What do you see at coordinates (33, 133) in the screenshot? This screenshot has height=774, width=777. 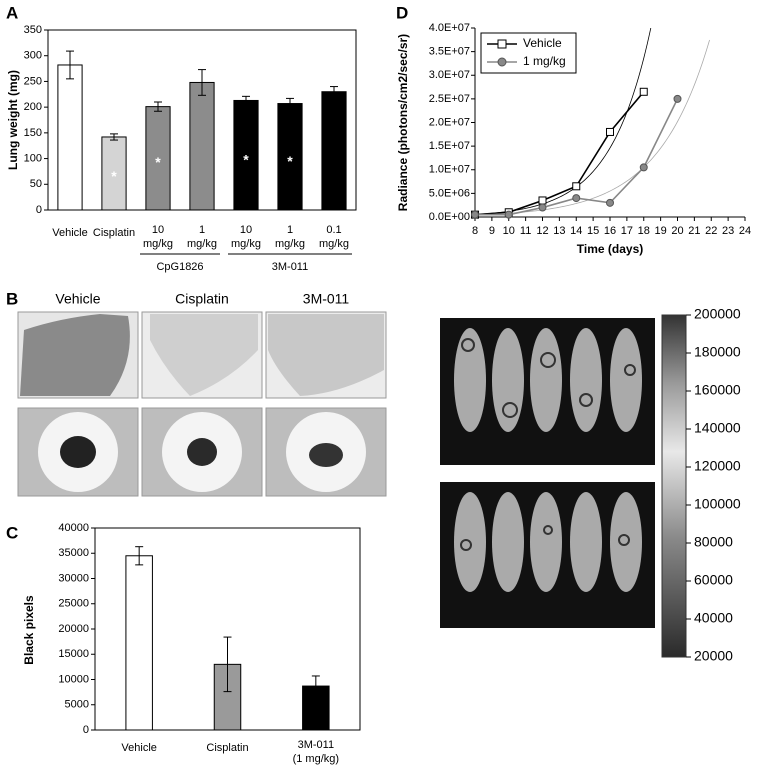 I see `y-tick-label: 150` at bounding box center [33, 133].